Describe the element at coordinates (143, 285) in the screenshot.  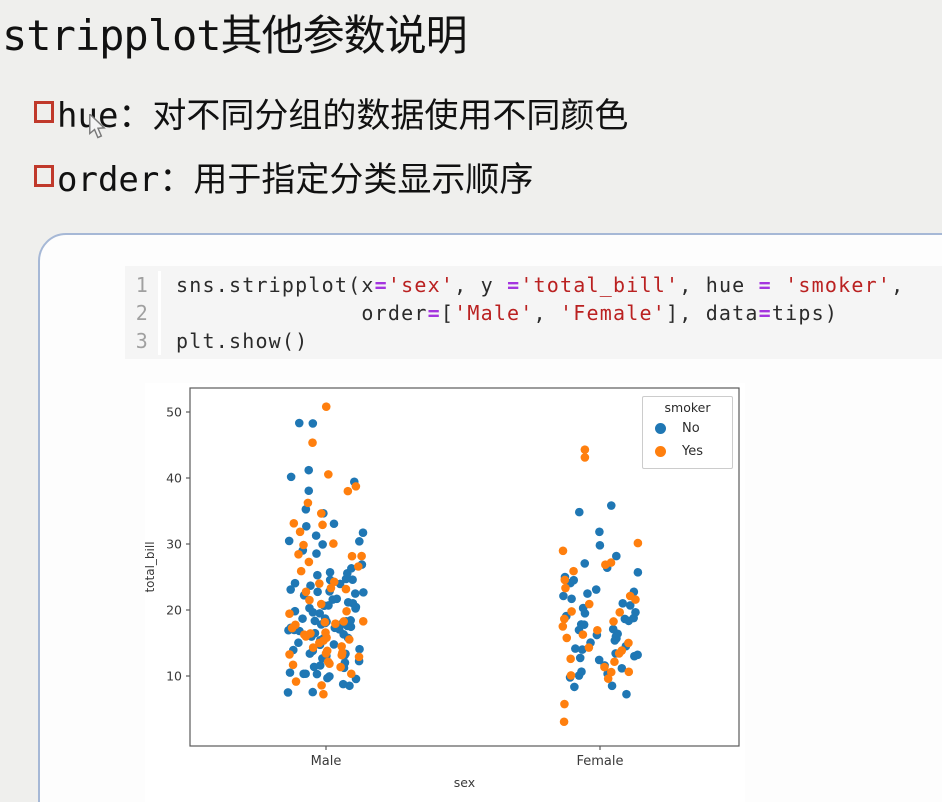
I see `line-number: 1` at that location.